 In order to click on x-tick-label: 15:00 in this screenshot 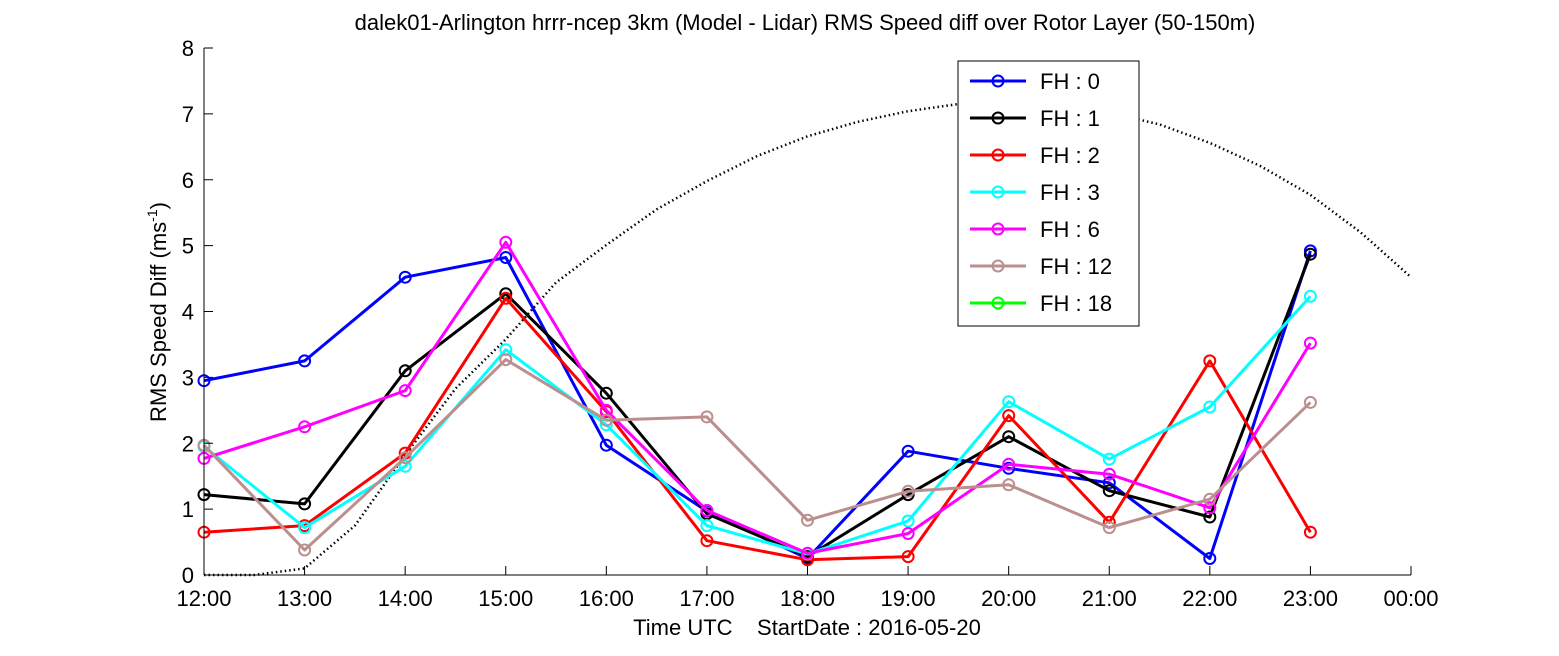, I will do `click(505, 598)`.